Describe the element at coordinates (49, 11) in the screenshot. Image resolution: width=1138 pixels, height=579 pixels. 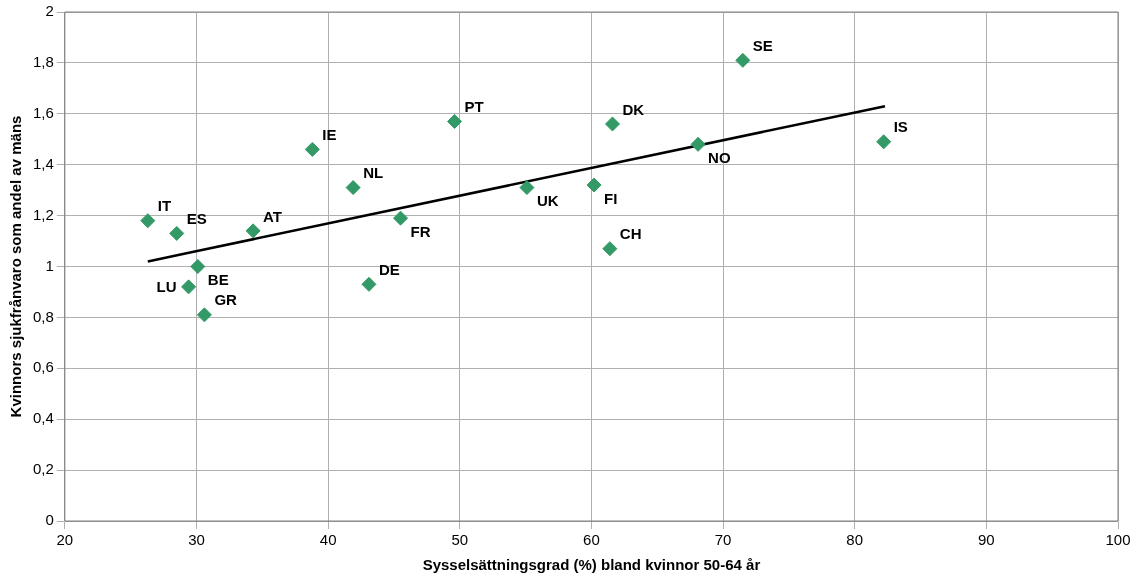
I see `y-tick-label: 2` at that location.